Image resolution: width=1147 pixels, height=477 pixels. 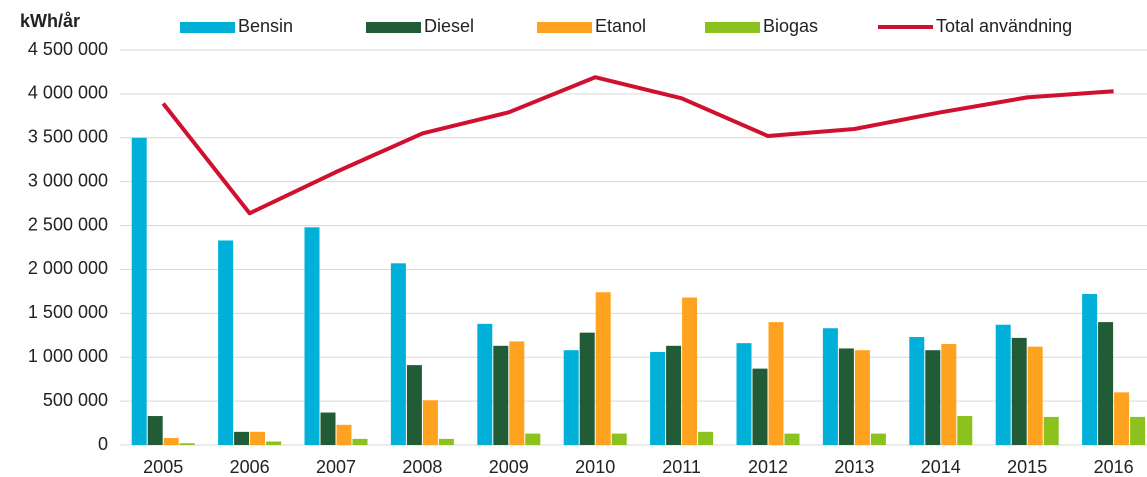 What do you see at coordinates (509, 467) in the screenshot?
I see `x-tick-label: 2009` at bounding box center [509, 467].